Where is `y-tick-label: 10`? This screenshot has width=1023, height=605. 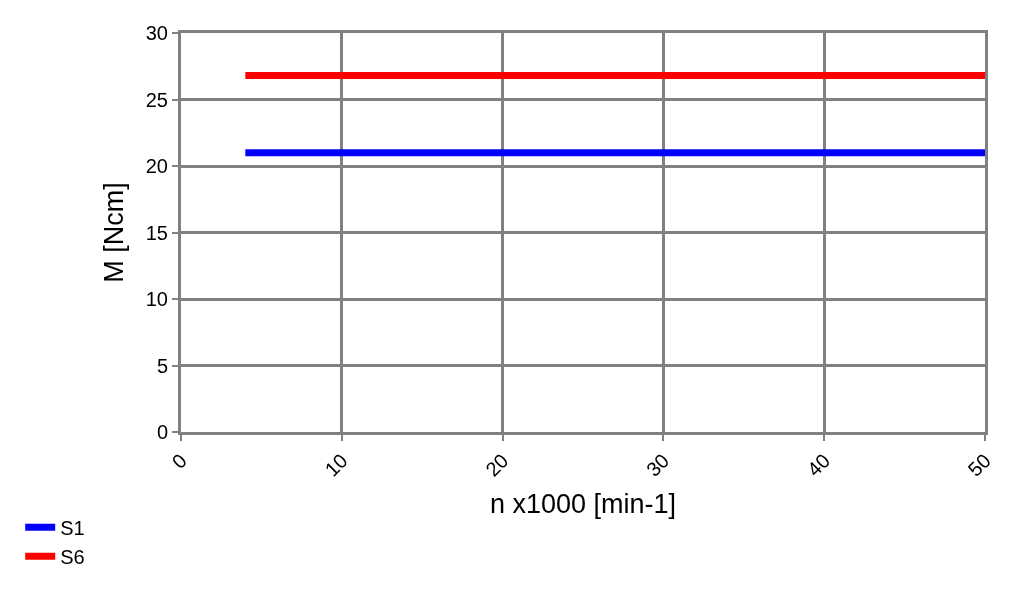
y-tick-label: 10 is located at coordinates (156, 299).